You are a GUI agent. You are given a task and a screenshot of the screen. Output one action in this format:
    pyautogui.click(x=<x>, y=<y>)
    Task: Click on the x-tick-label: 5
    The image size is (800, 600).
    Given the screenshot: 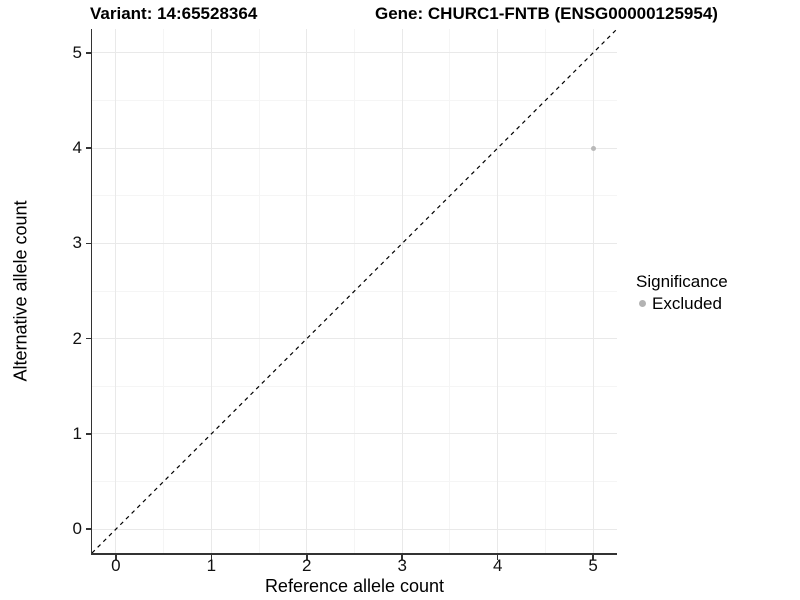 What is the action you would take?
    pyautogui.click(x=593, y=565)
    